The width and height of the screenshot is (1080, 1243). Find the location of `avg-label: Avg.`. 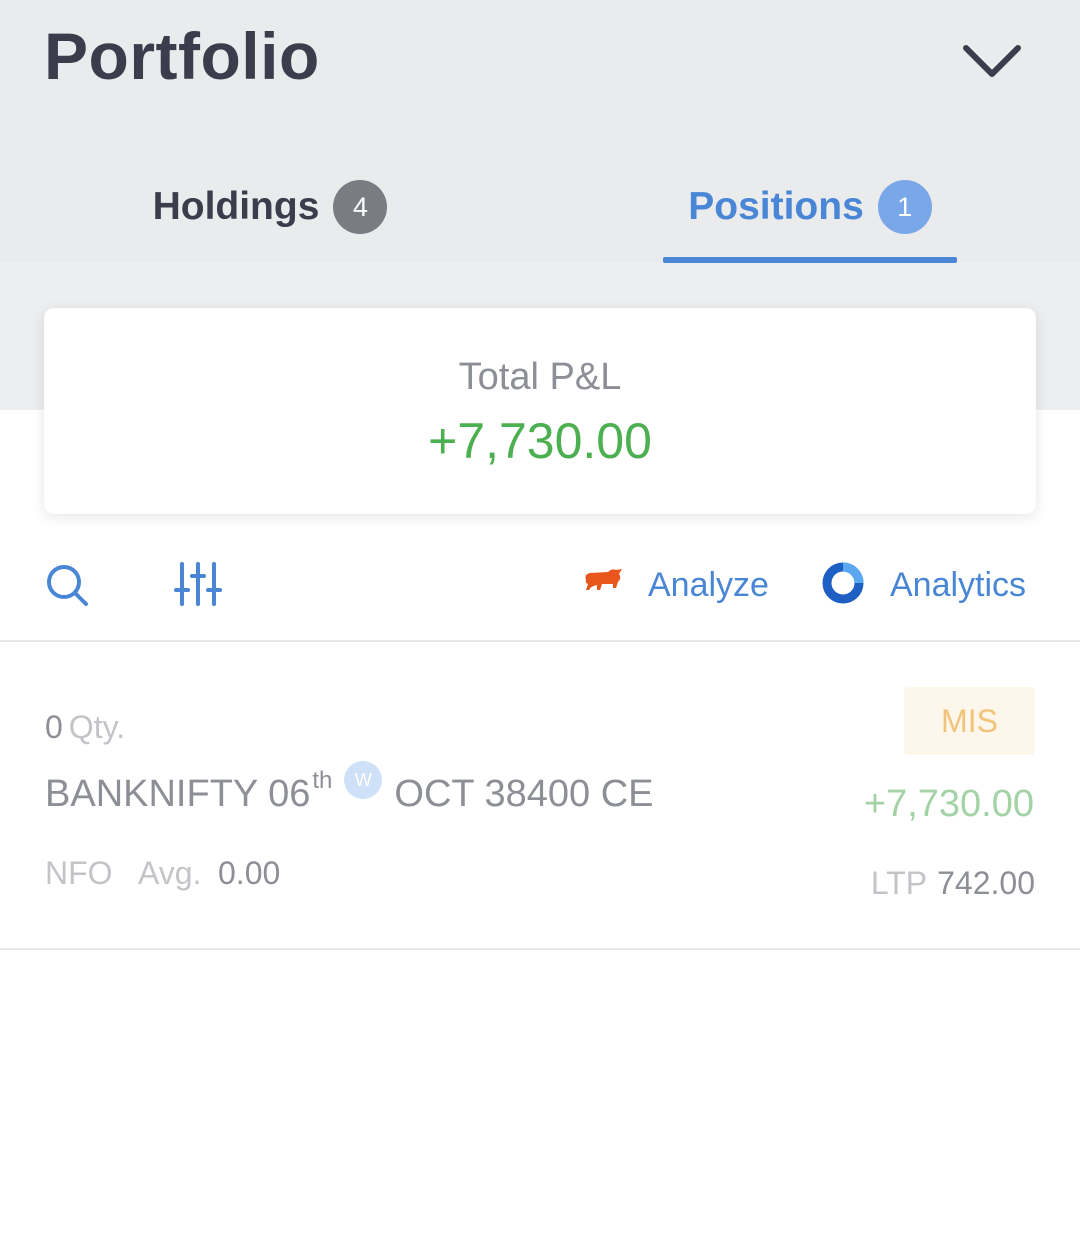

avg-label: Avg. is located at coordinates (170, 873).